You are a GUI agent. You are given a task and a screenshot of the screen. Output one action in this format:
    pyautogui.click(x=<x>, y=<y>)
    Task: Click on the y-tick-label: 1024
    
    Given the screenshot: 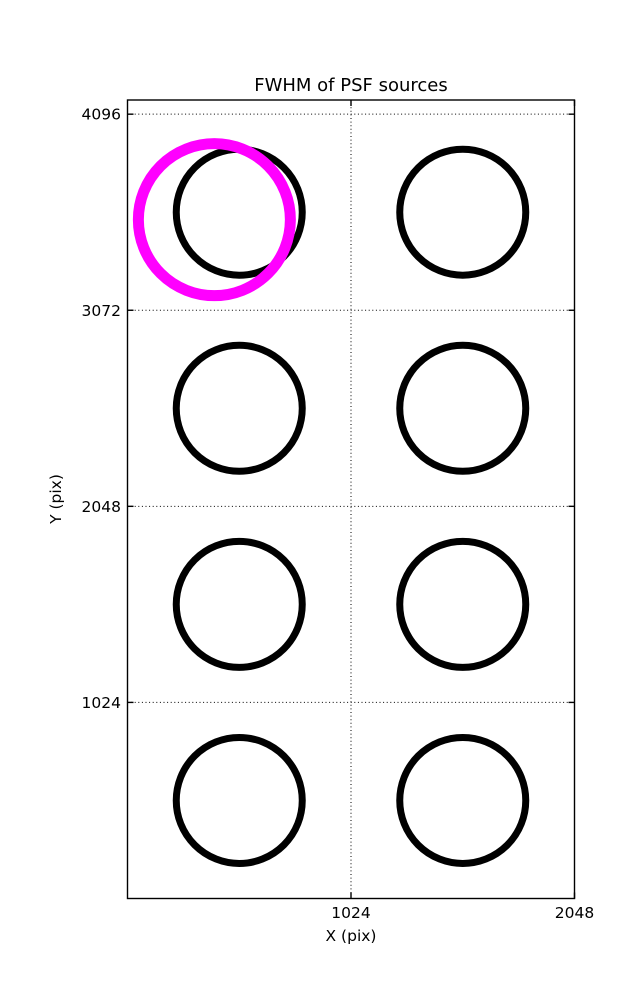 What is the action you would take?
    pyautogui.click(x=101, y=703)
    